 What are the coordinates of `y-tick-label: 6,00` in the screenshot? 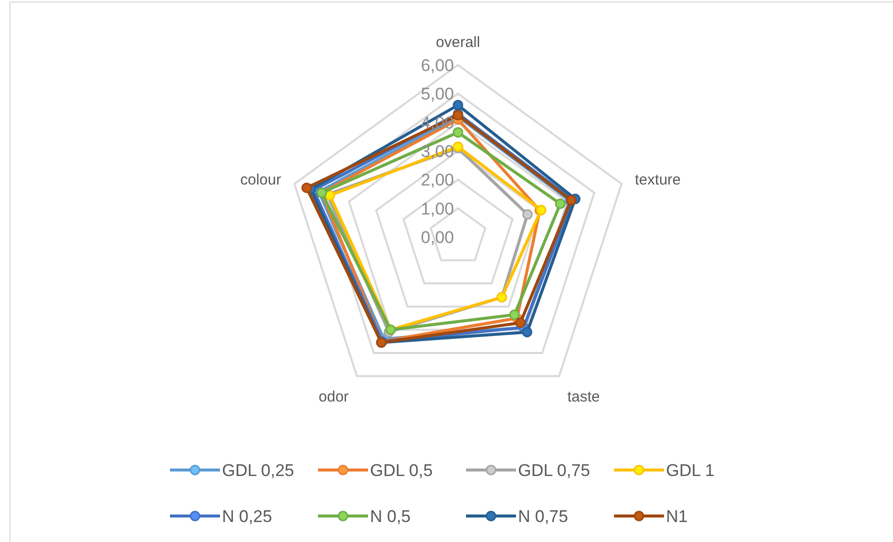 It's located at (437, 65).